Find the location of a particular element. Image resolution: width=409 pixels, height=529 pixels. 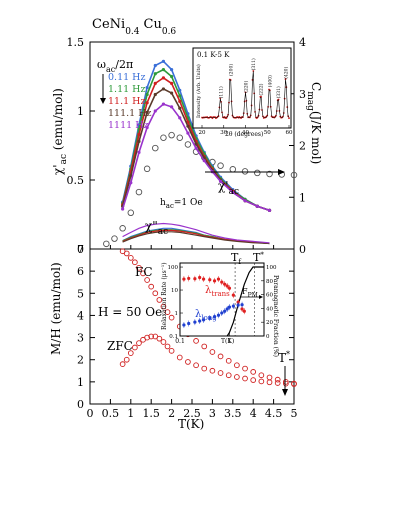

xrd-peak-label: (220) is located at coordinates (246, 86).